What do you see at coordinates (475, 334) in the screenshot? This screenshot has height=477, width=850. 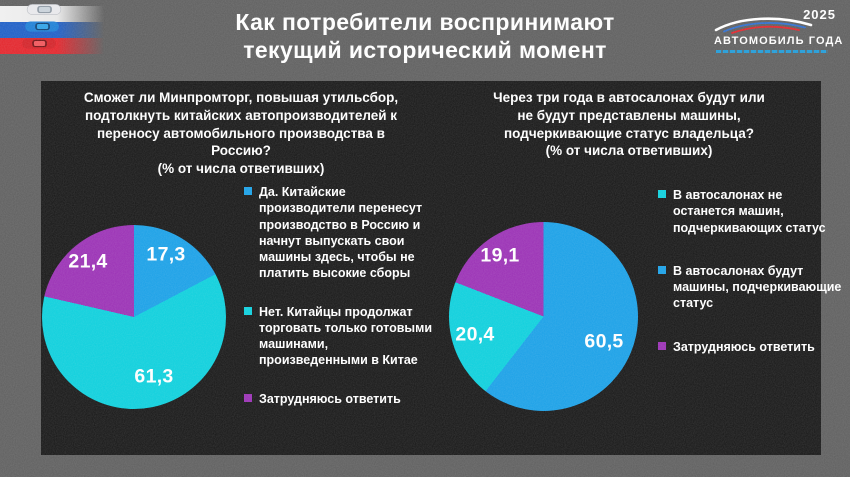 I see `right-pie-value-cyan: 20,4` at bounding box center [475, 334].